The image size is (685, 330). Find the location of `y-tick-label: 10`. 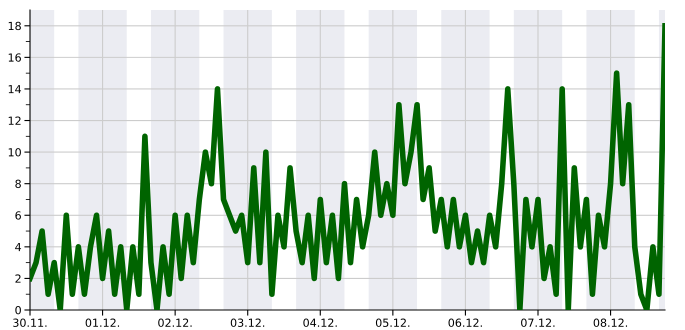

y-tick-label: 10 is located at coordinates (14, 152).